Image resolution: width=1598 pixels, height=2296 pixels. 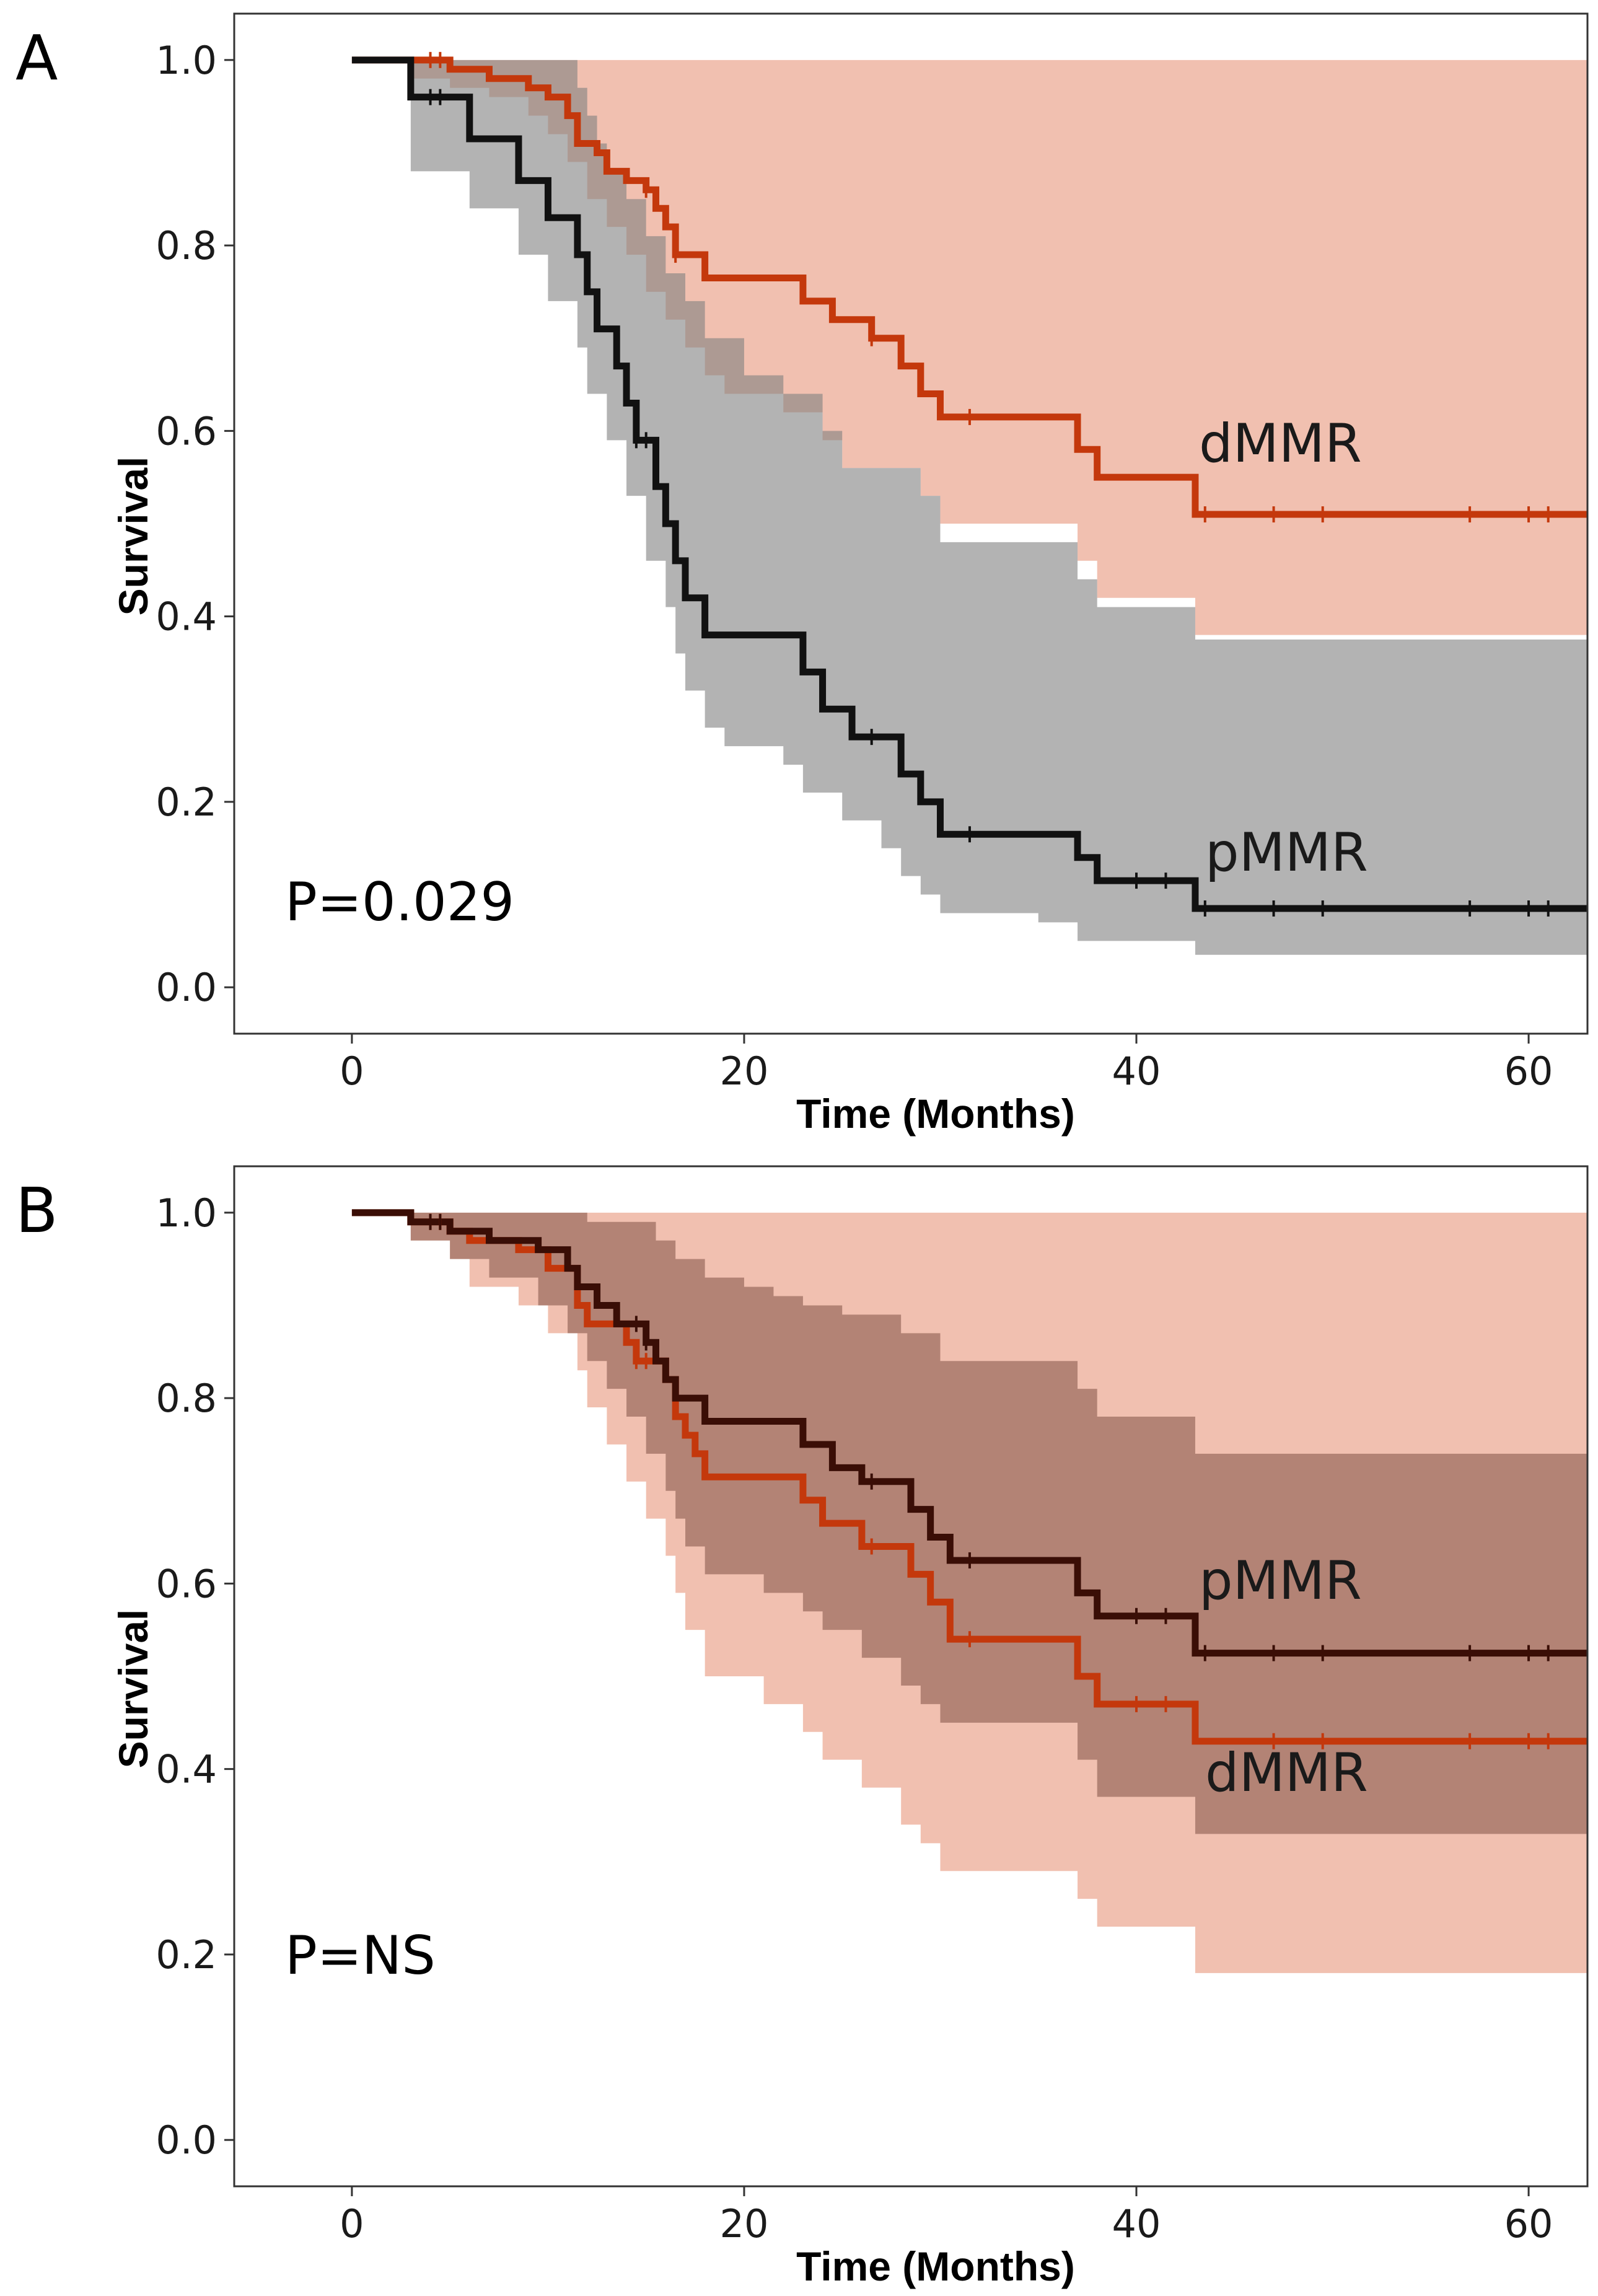 I want to click on panel-letter: A, so click(x=36, y=58).